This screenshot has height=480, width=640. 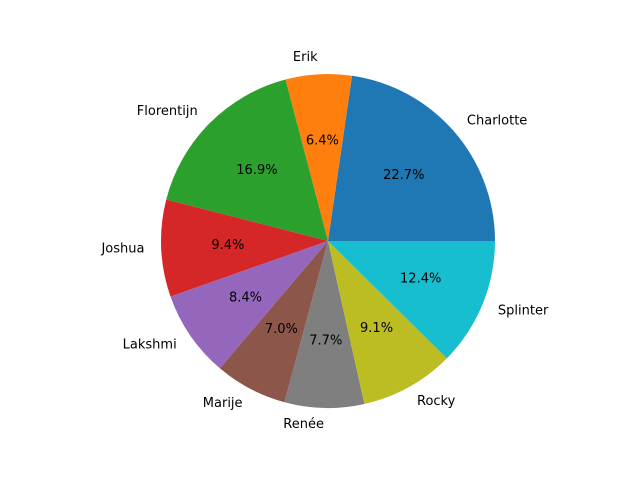 I want to click on slice-label-charlotte: Charlotte, so click(x=497, y=120).